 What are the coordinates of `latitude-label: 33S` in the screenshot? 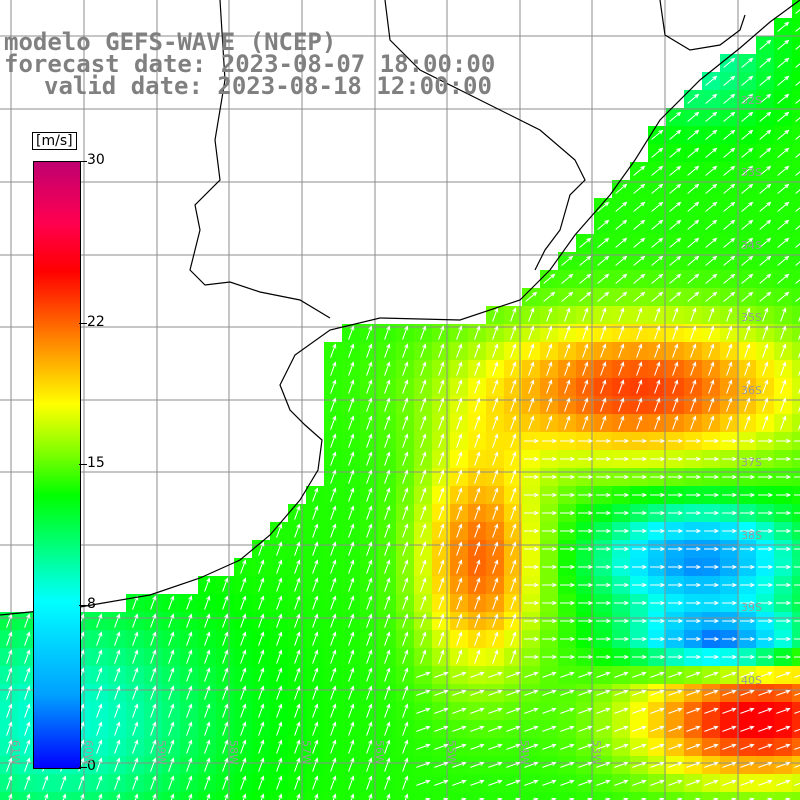 It's located at (751, 172).